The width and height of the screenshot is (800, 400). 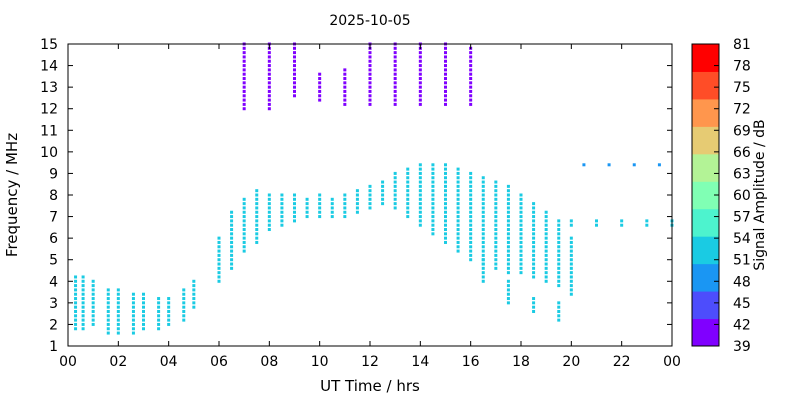 I want to click on colorbar-tick-label: 72, so click(x=742, y=110).